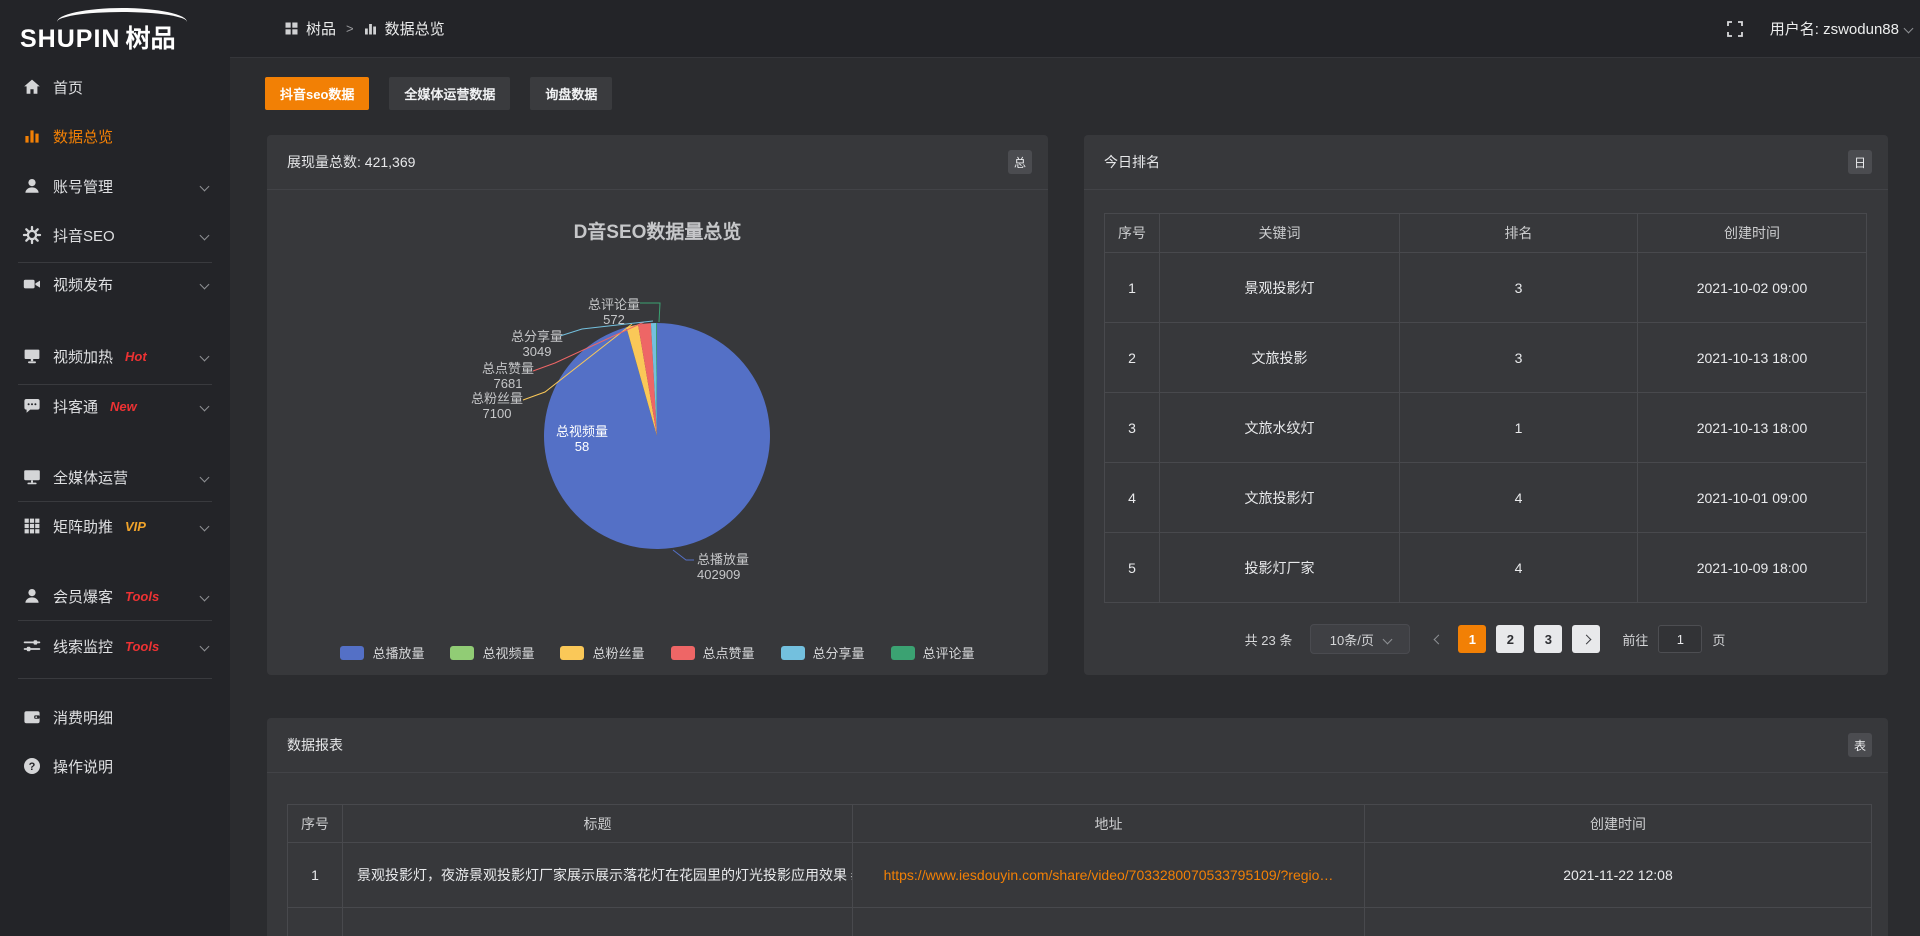 Image resolution: width=1920 pixels, height=936 pixels. Describe the element at coordinates (496, 406) in the screenshot. I see `pie-label-fans: 总粉丝量 7100` at that location.